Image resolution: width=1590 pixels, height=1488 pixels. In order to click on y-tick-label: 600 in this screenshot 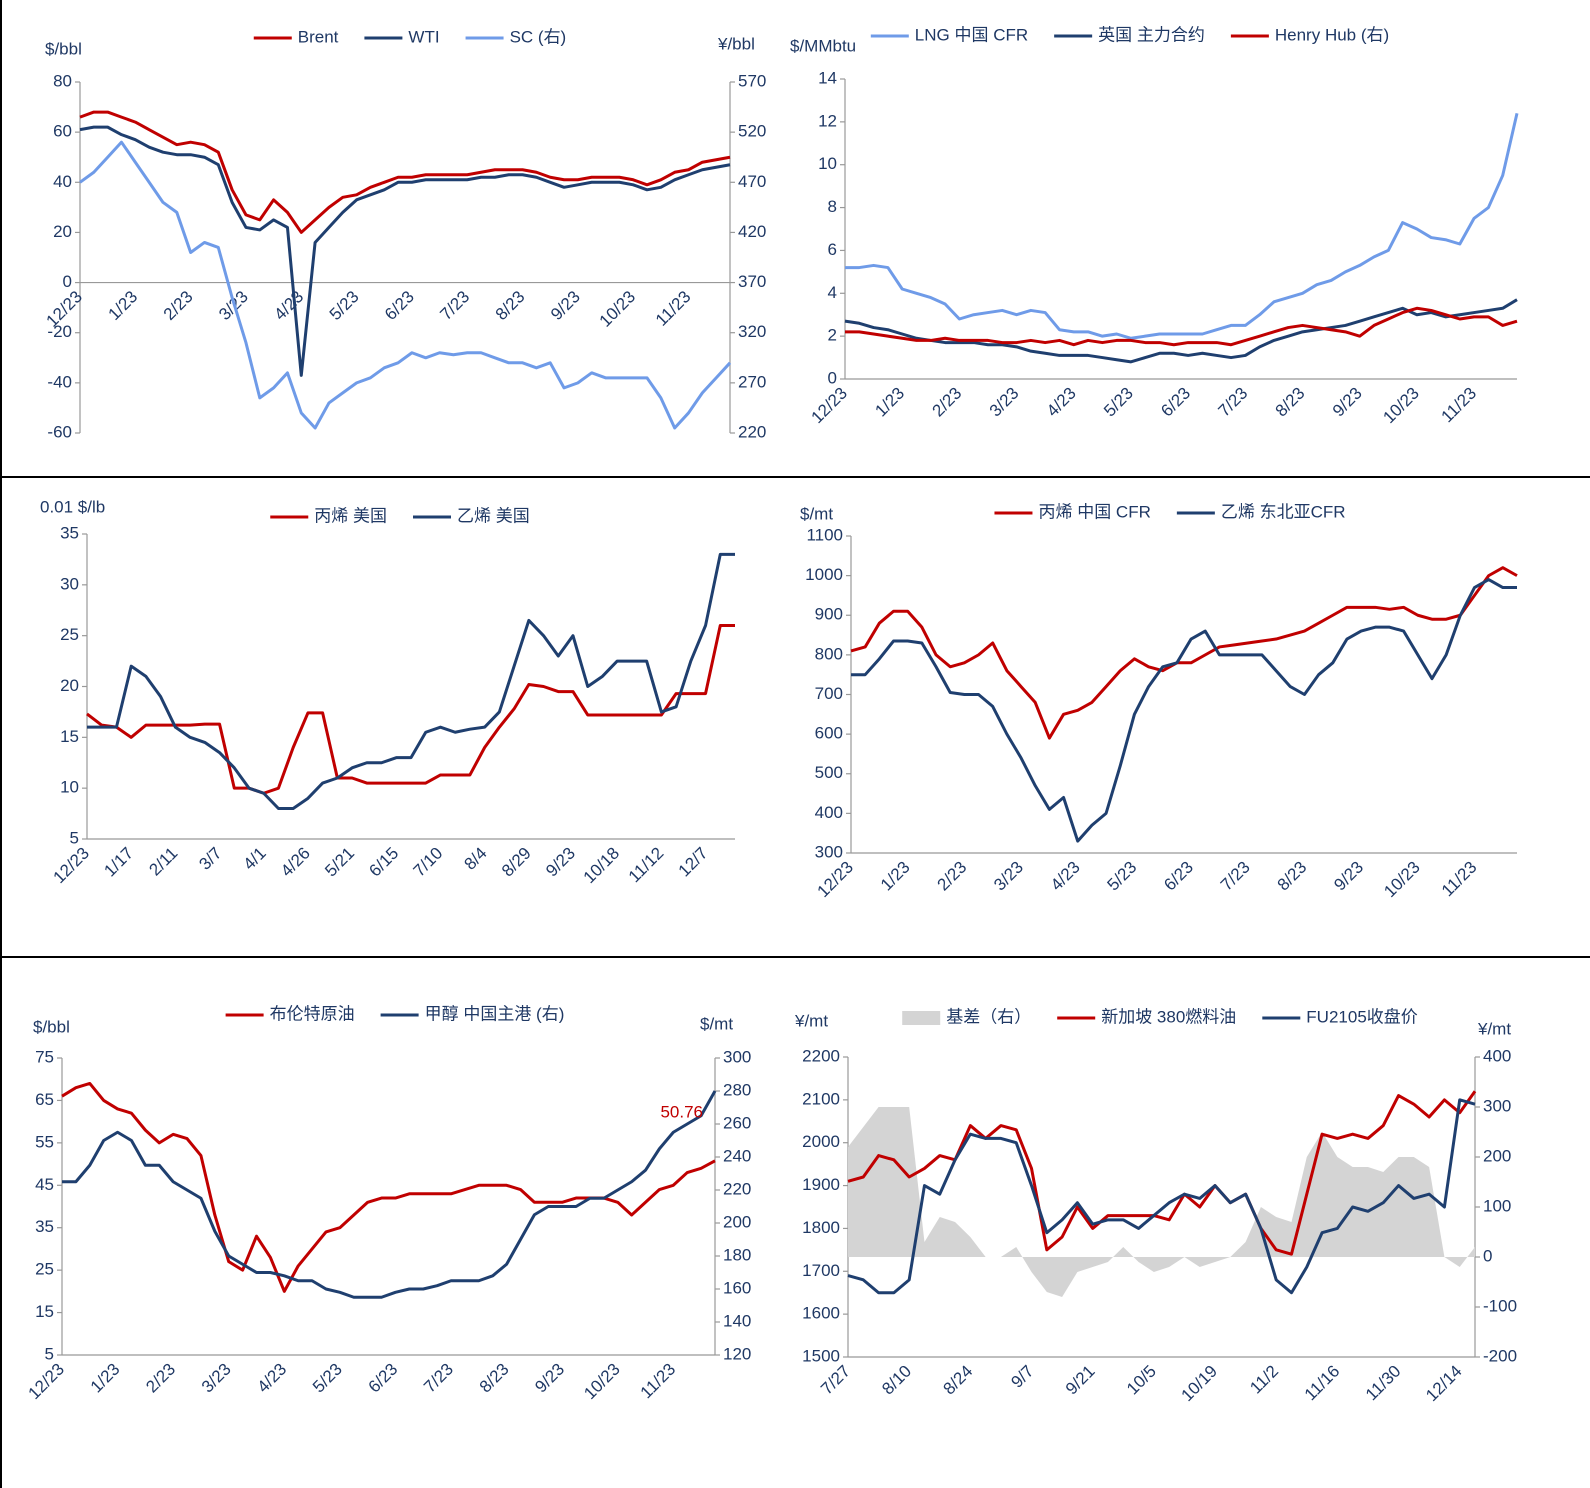, I will do `click(829, 733)`.